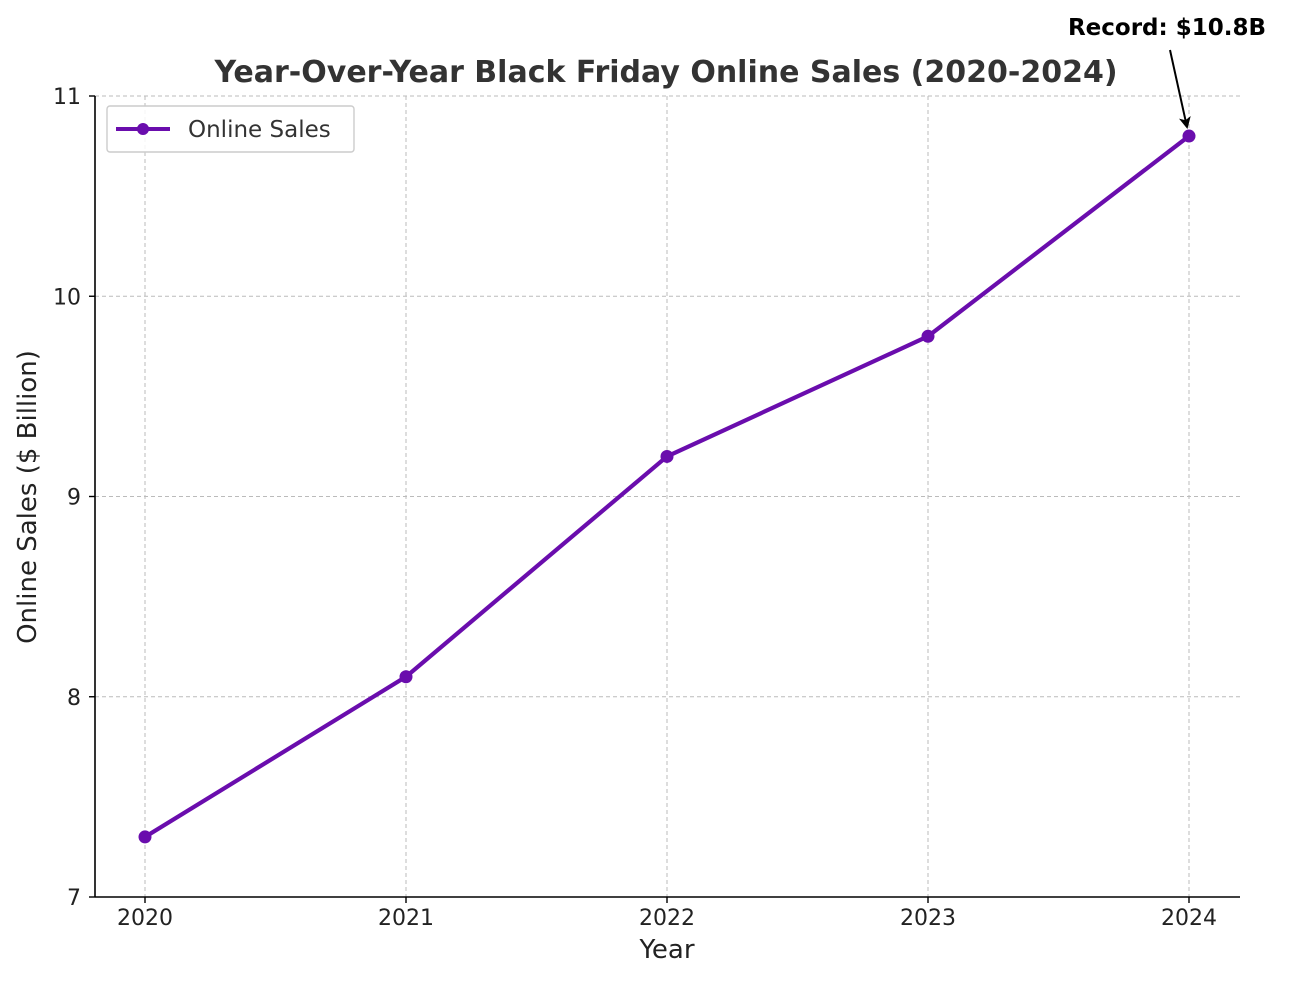  I want to click on x-axis-label: Year, so click(666, 950).